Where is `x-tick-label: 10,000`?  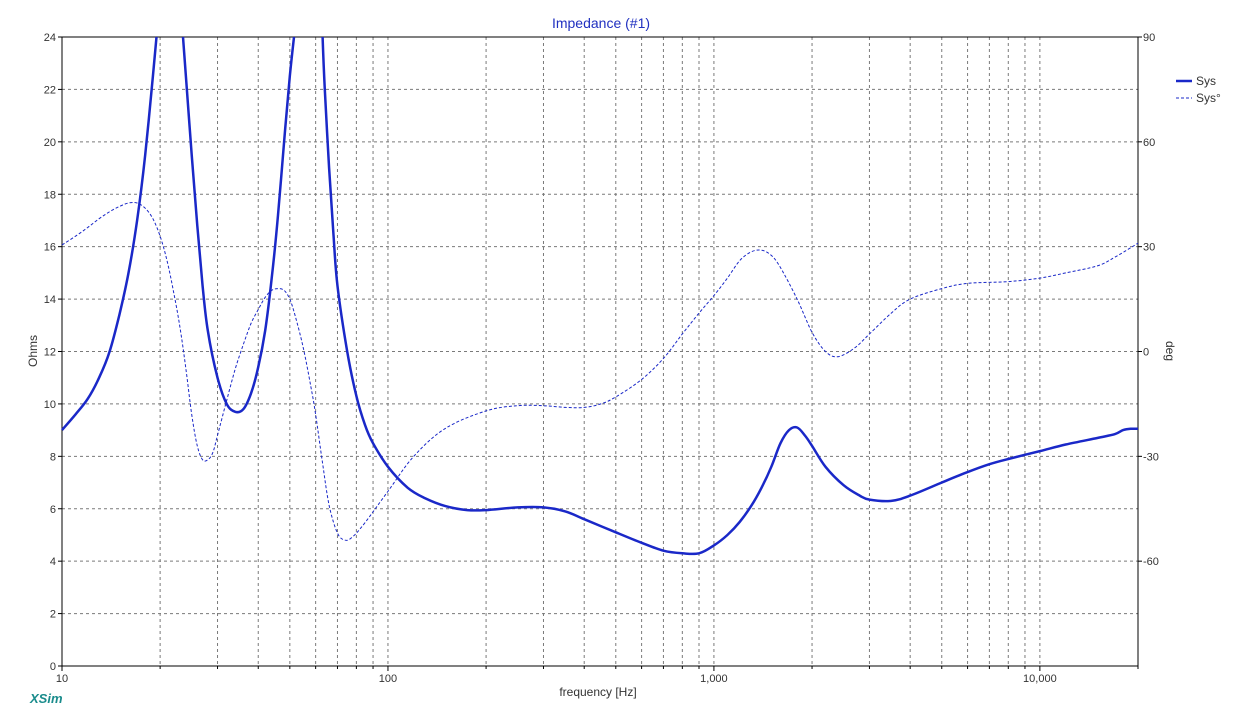
x-tick-label: 10,000 is located at coordinates (1040, 679).